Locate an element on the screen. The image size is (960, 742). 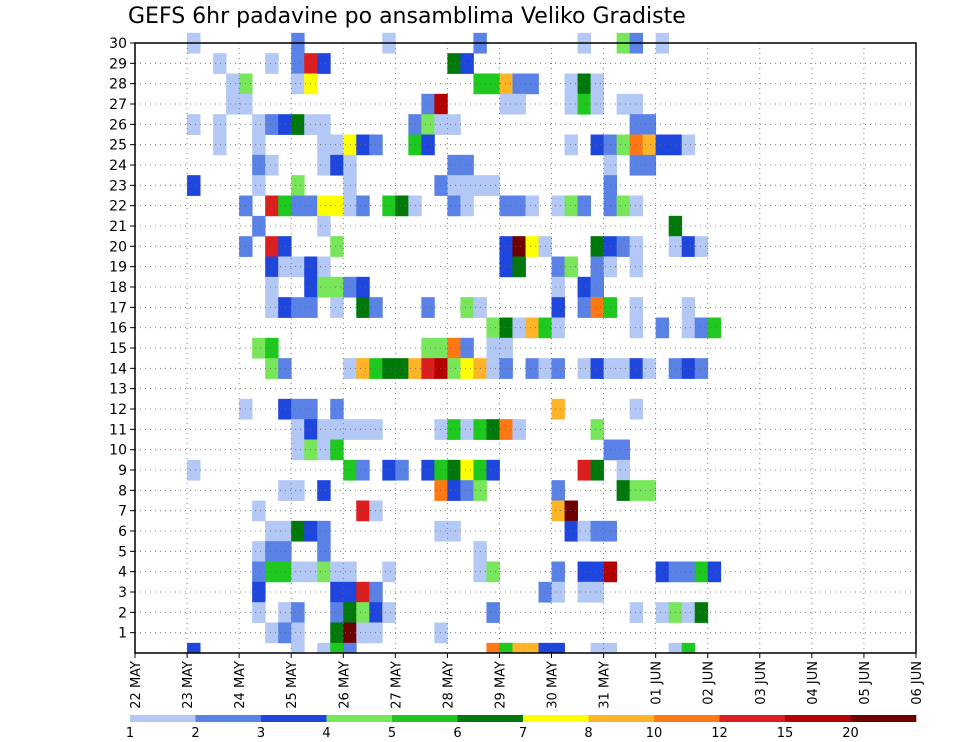
y-tick-label: 18 is located at coordinates (118, 288).